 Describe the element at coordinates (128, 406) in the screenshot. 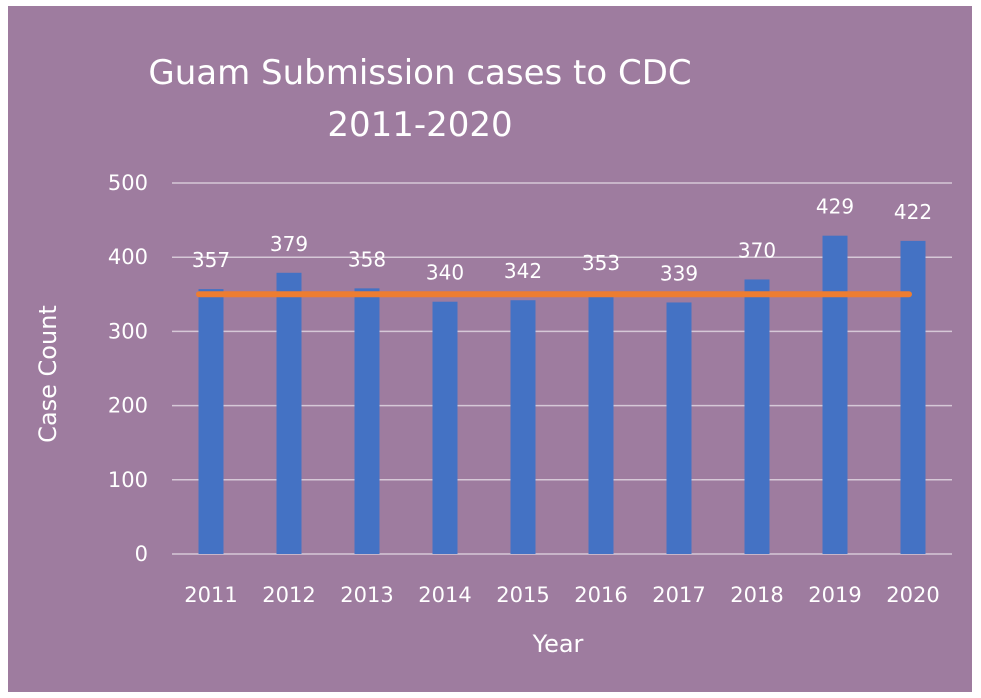

I see `y-tick-label: 200` at that location.